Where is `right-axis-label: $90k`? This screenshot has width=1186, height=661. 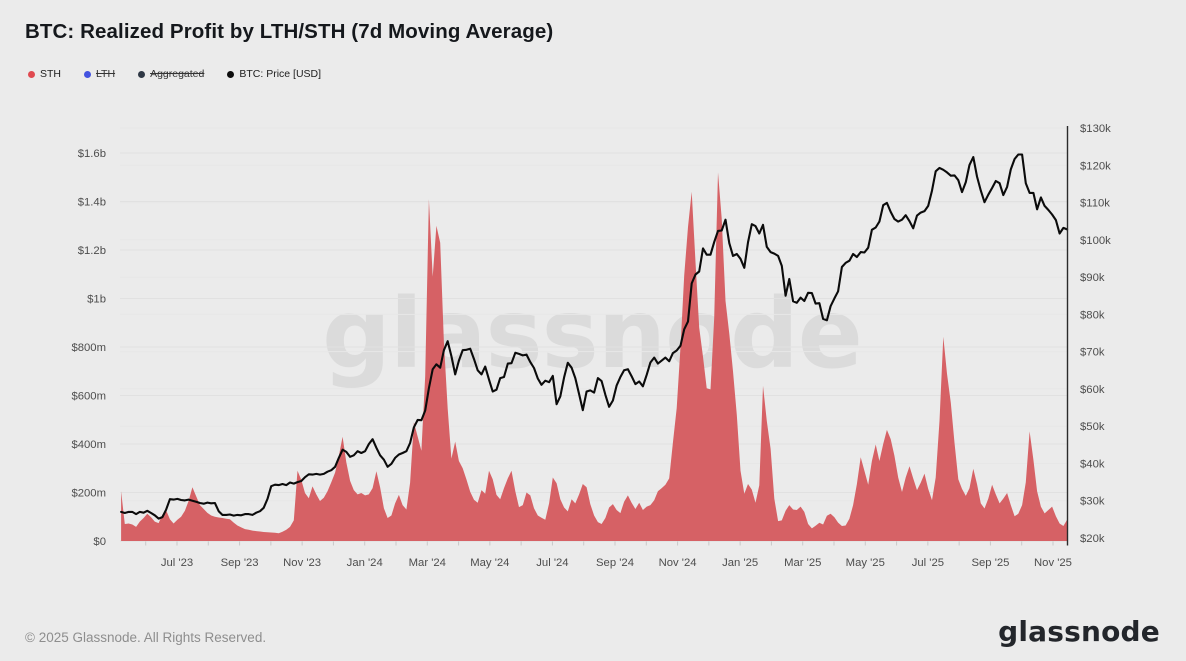
right-axis-label: $90k is located at coordinates (1092, 278).